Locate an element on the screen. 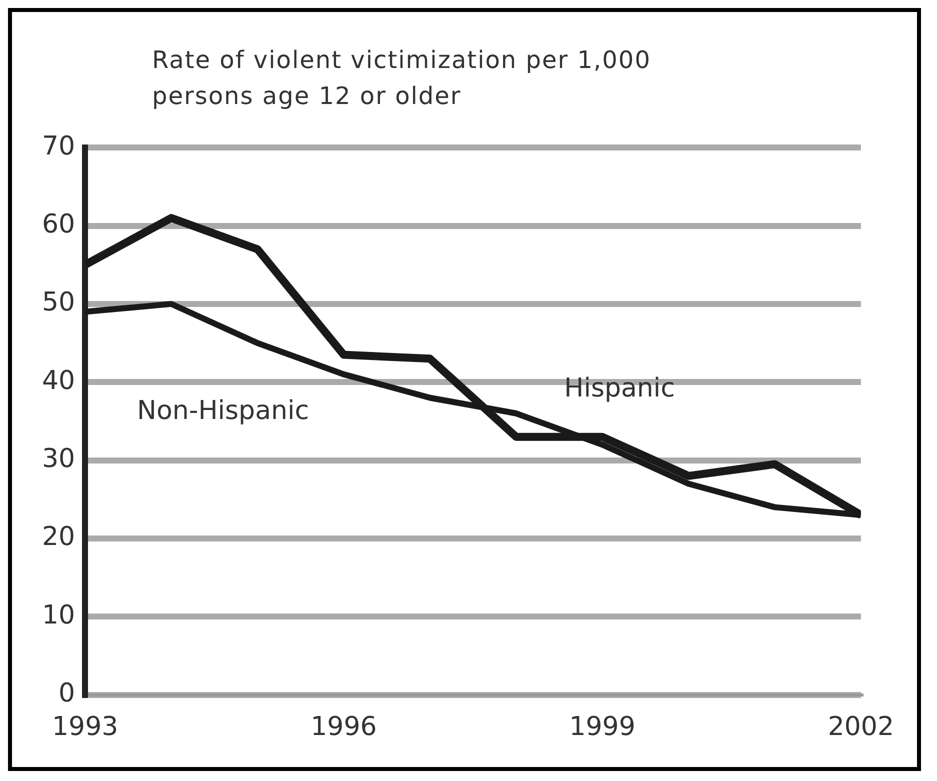 The width and height of the screenshot is (937, 781). y-tick-label: 40 is located at coordinates (59, 381).